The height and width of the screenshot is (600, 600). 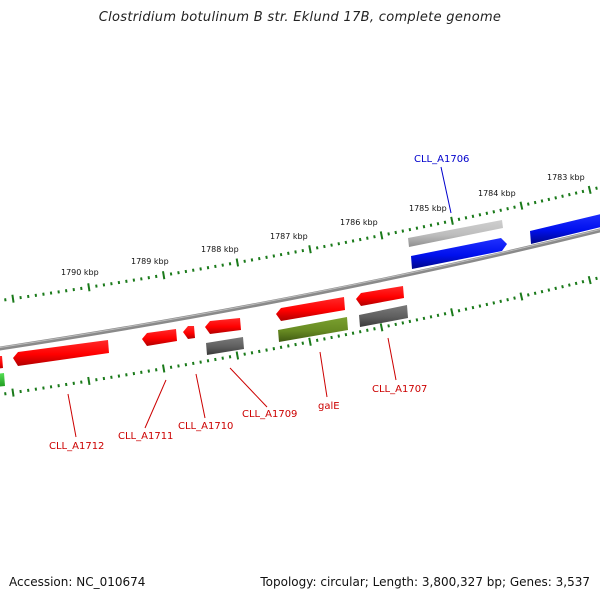 I want to click on gene-label-galE: galE, so click(x=329, y=406).